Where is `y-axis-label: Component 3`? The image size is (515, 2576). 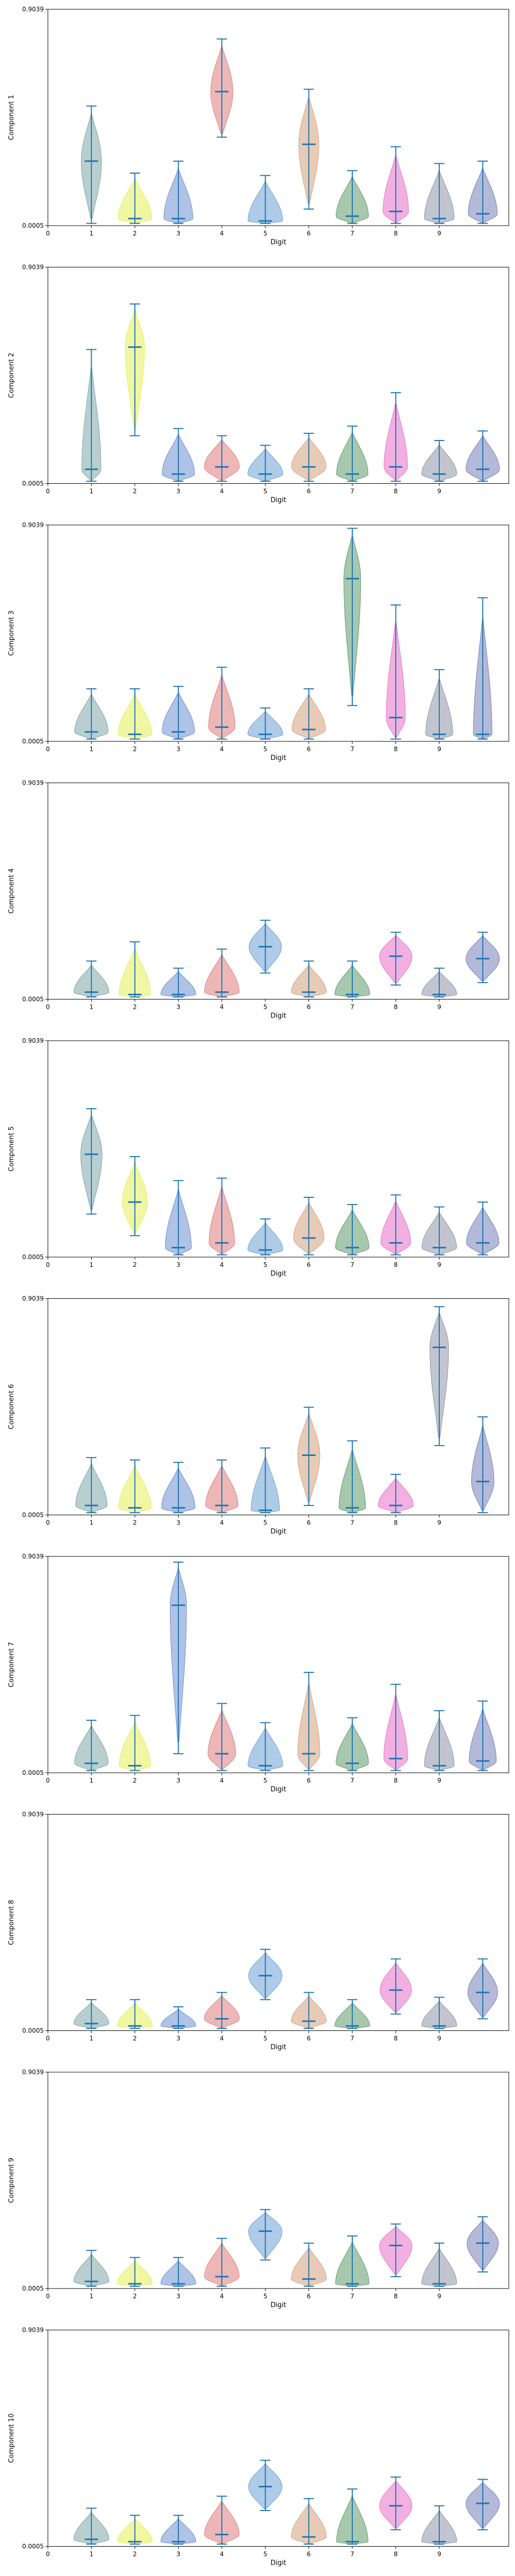
y-axis-label: Component 3 is located at coordinates (11, 633).